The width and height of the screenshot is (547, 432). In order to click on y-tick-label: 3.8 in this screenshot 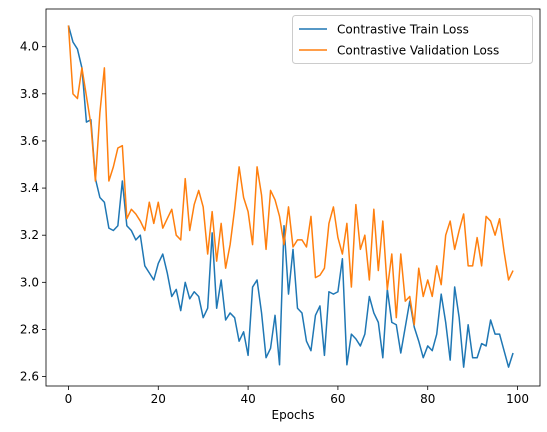, I will do `click(29, 94)`.